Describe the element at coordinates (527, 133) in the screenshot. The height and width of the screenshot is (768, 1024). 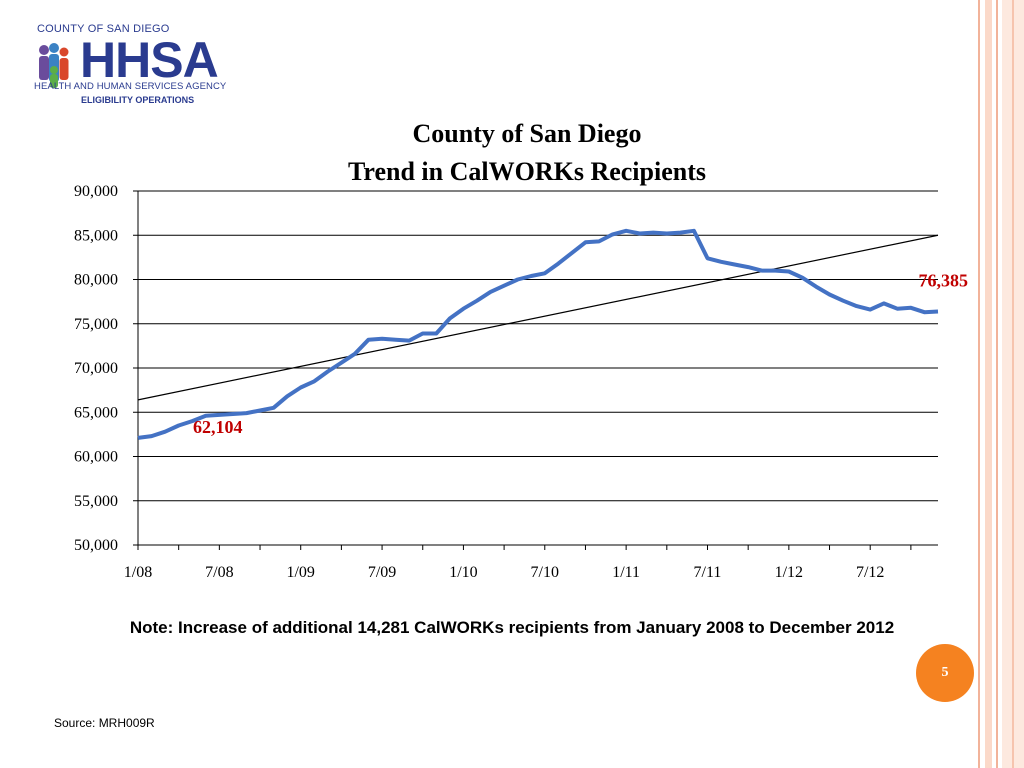
I see `chart-title-line-1: County of San Diego` at that location.